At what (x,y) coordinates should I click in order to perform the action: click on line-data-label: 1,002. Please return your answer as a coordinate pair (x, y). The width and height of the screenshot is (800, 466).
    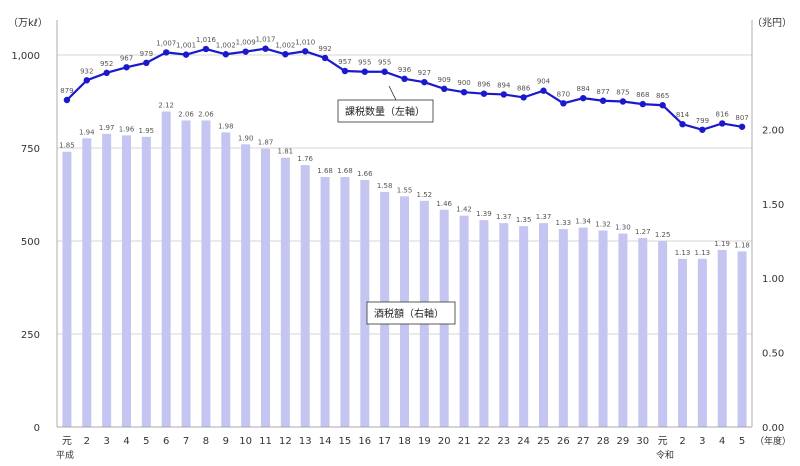
    Looking at the image, I should click on (285, 45).